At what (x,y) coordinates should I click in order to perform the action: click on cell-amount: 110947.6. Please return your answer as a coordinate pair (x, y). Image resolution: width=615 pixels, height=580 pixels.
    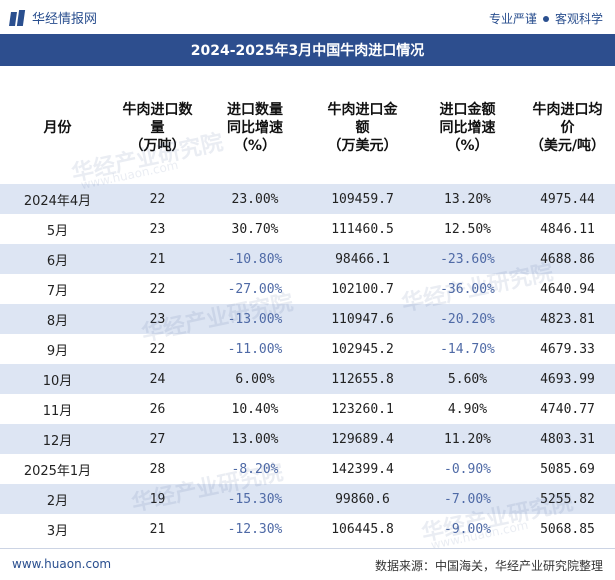
    Looking at the image, I should click on (362, 319).